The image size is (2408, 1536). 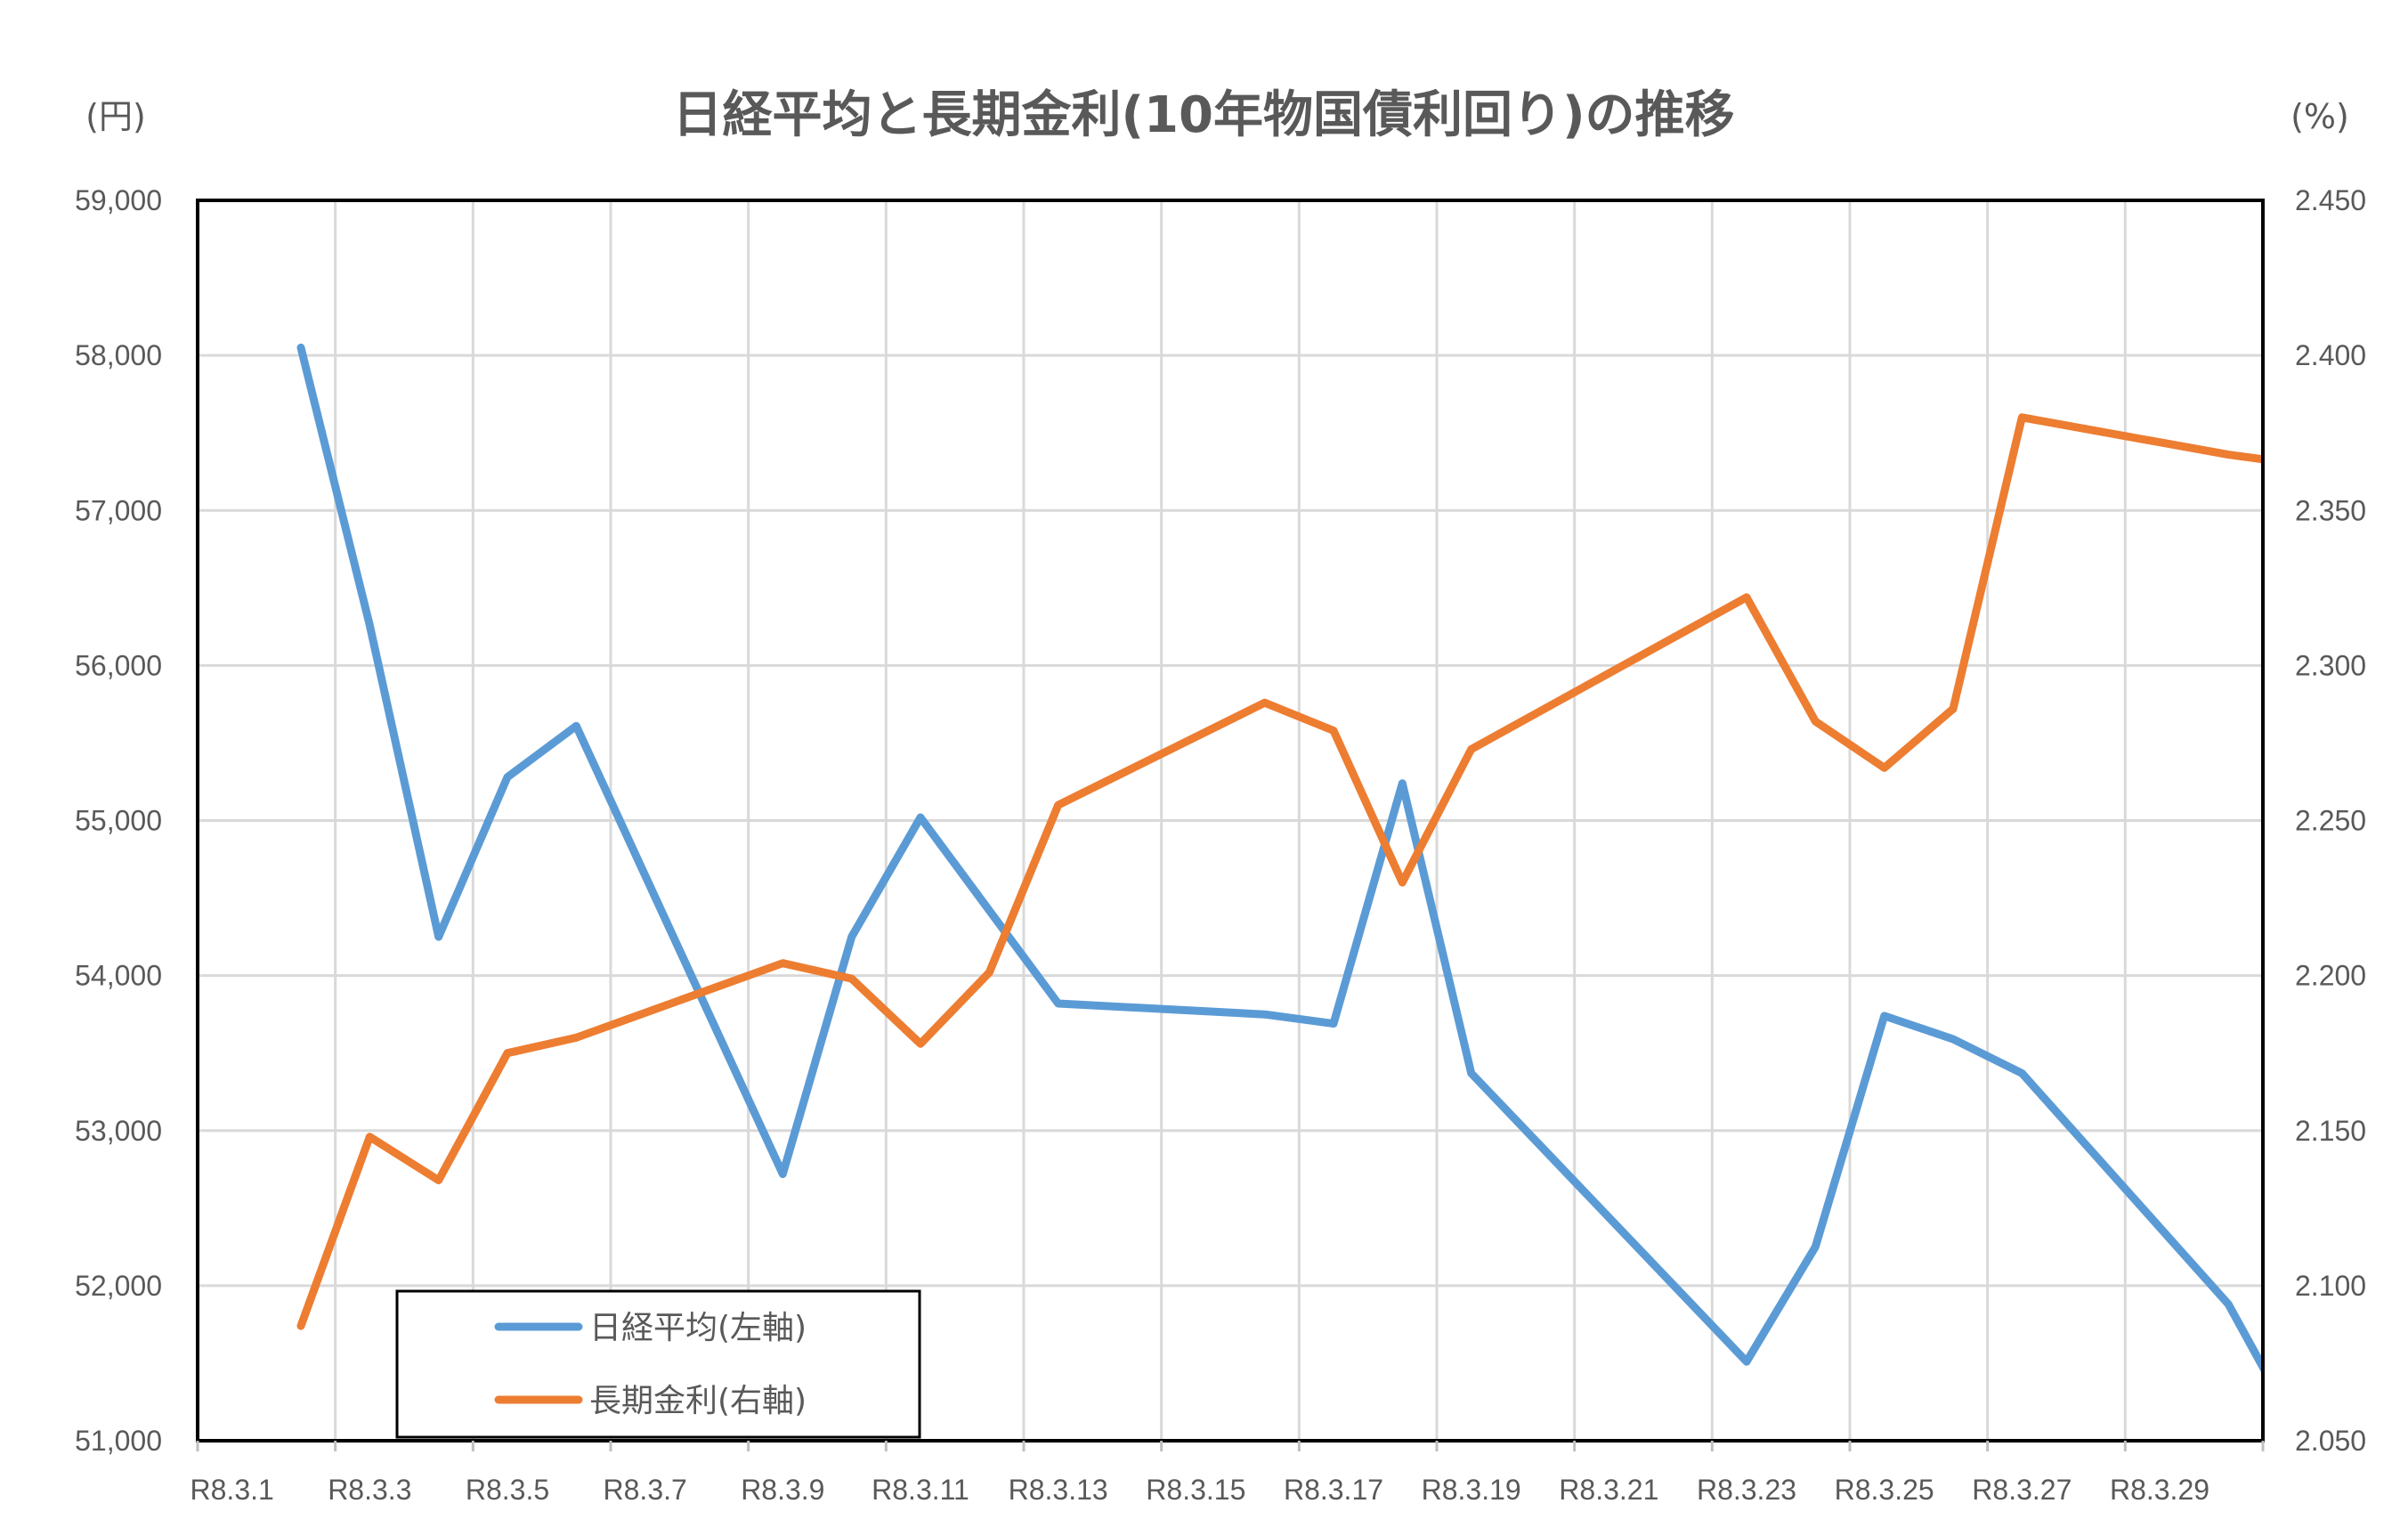 I want to click on y-left-tick-label: 59,000, so click(x=118, y=200).